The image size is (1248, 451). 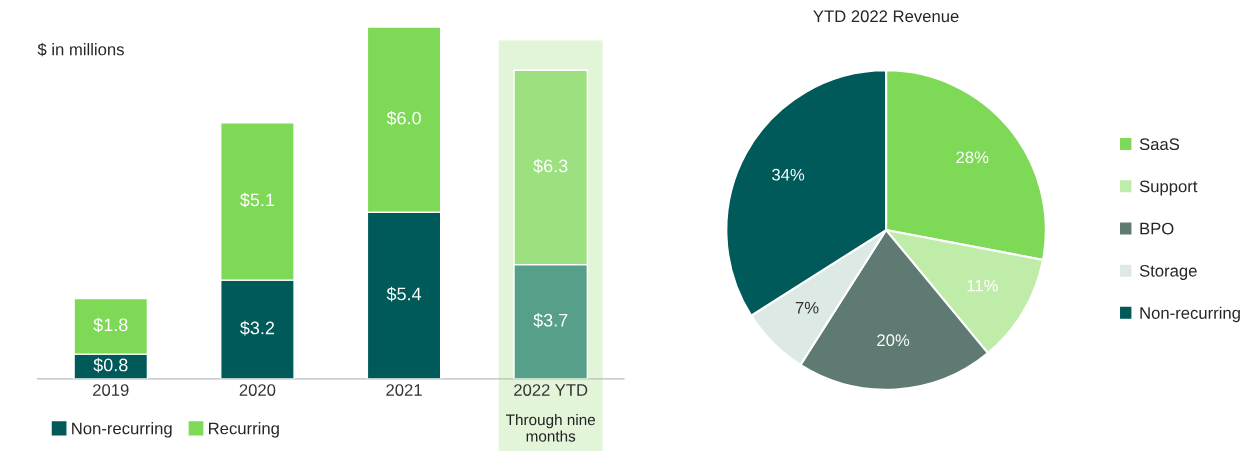 What do you see at coordinates (404, 294) in the screenshot?
I see `data-label: $5.4` at bounding box center [404, 294].